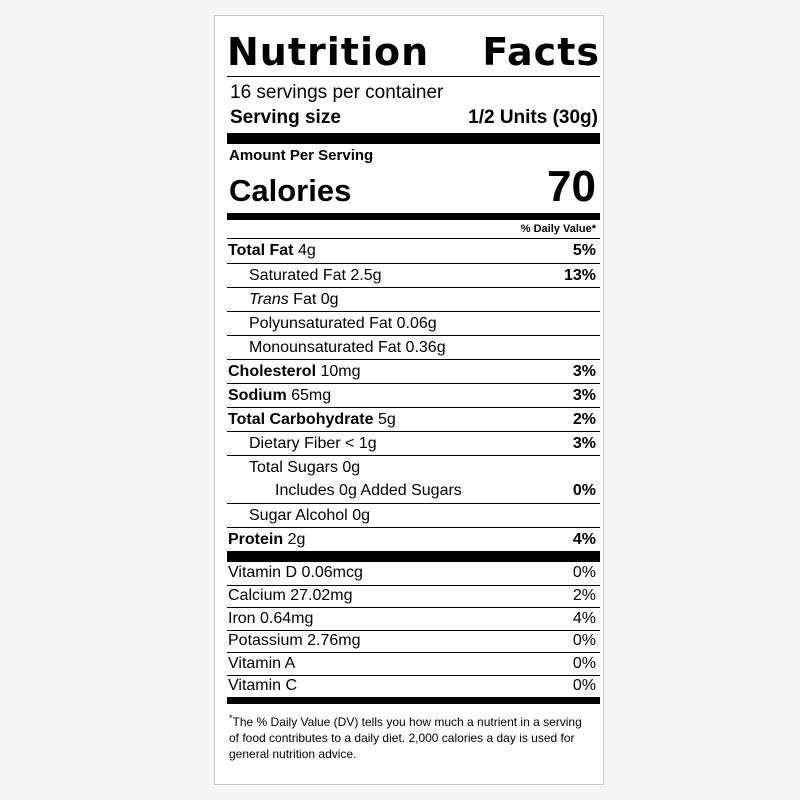  I want to click on nutrient-amount: < 1g, so click(361, 443).